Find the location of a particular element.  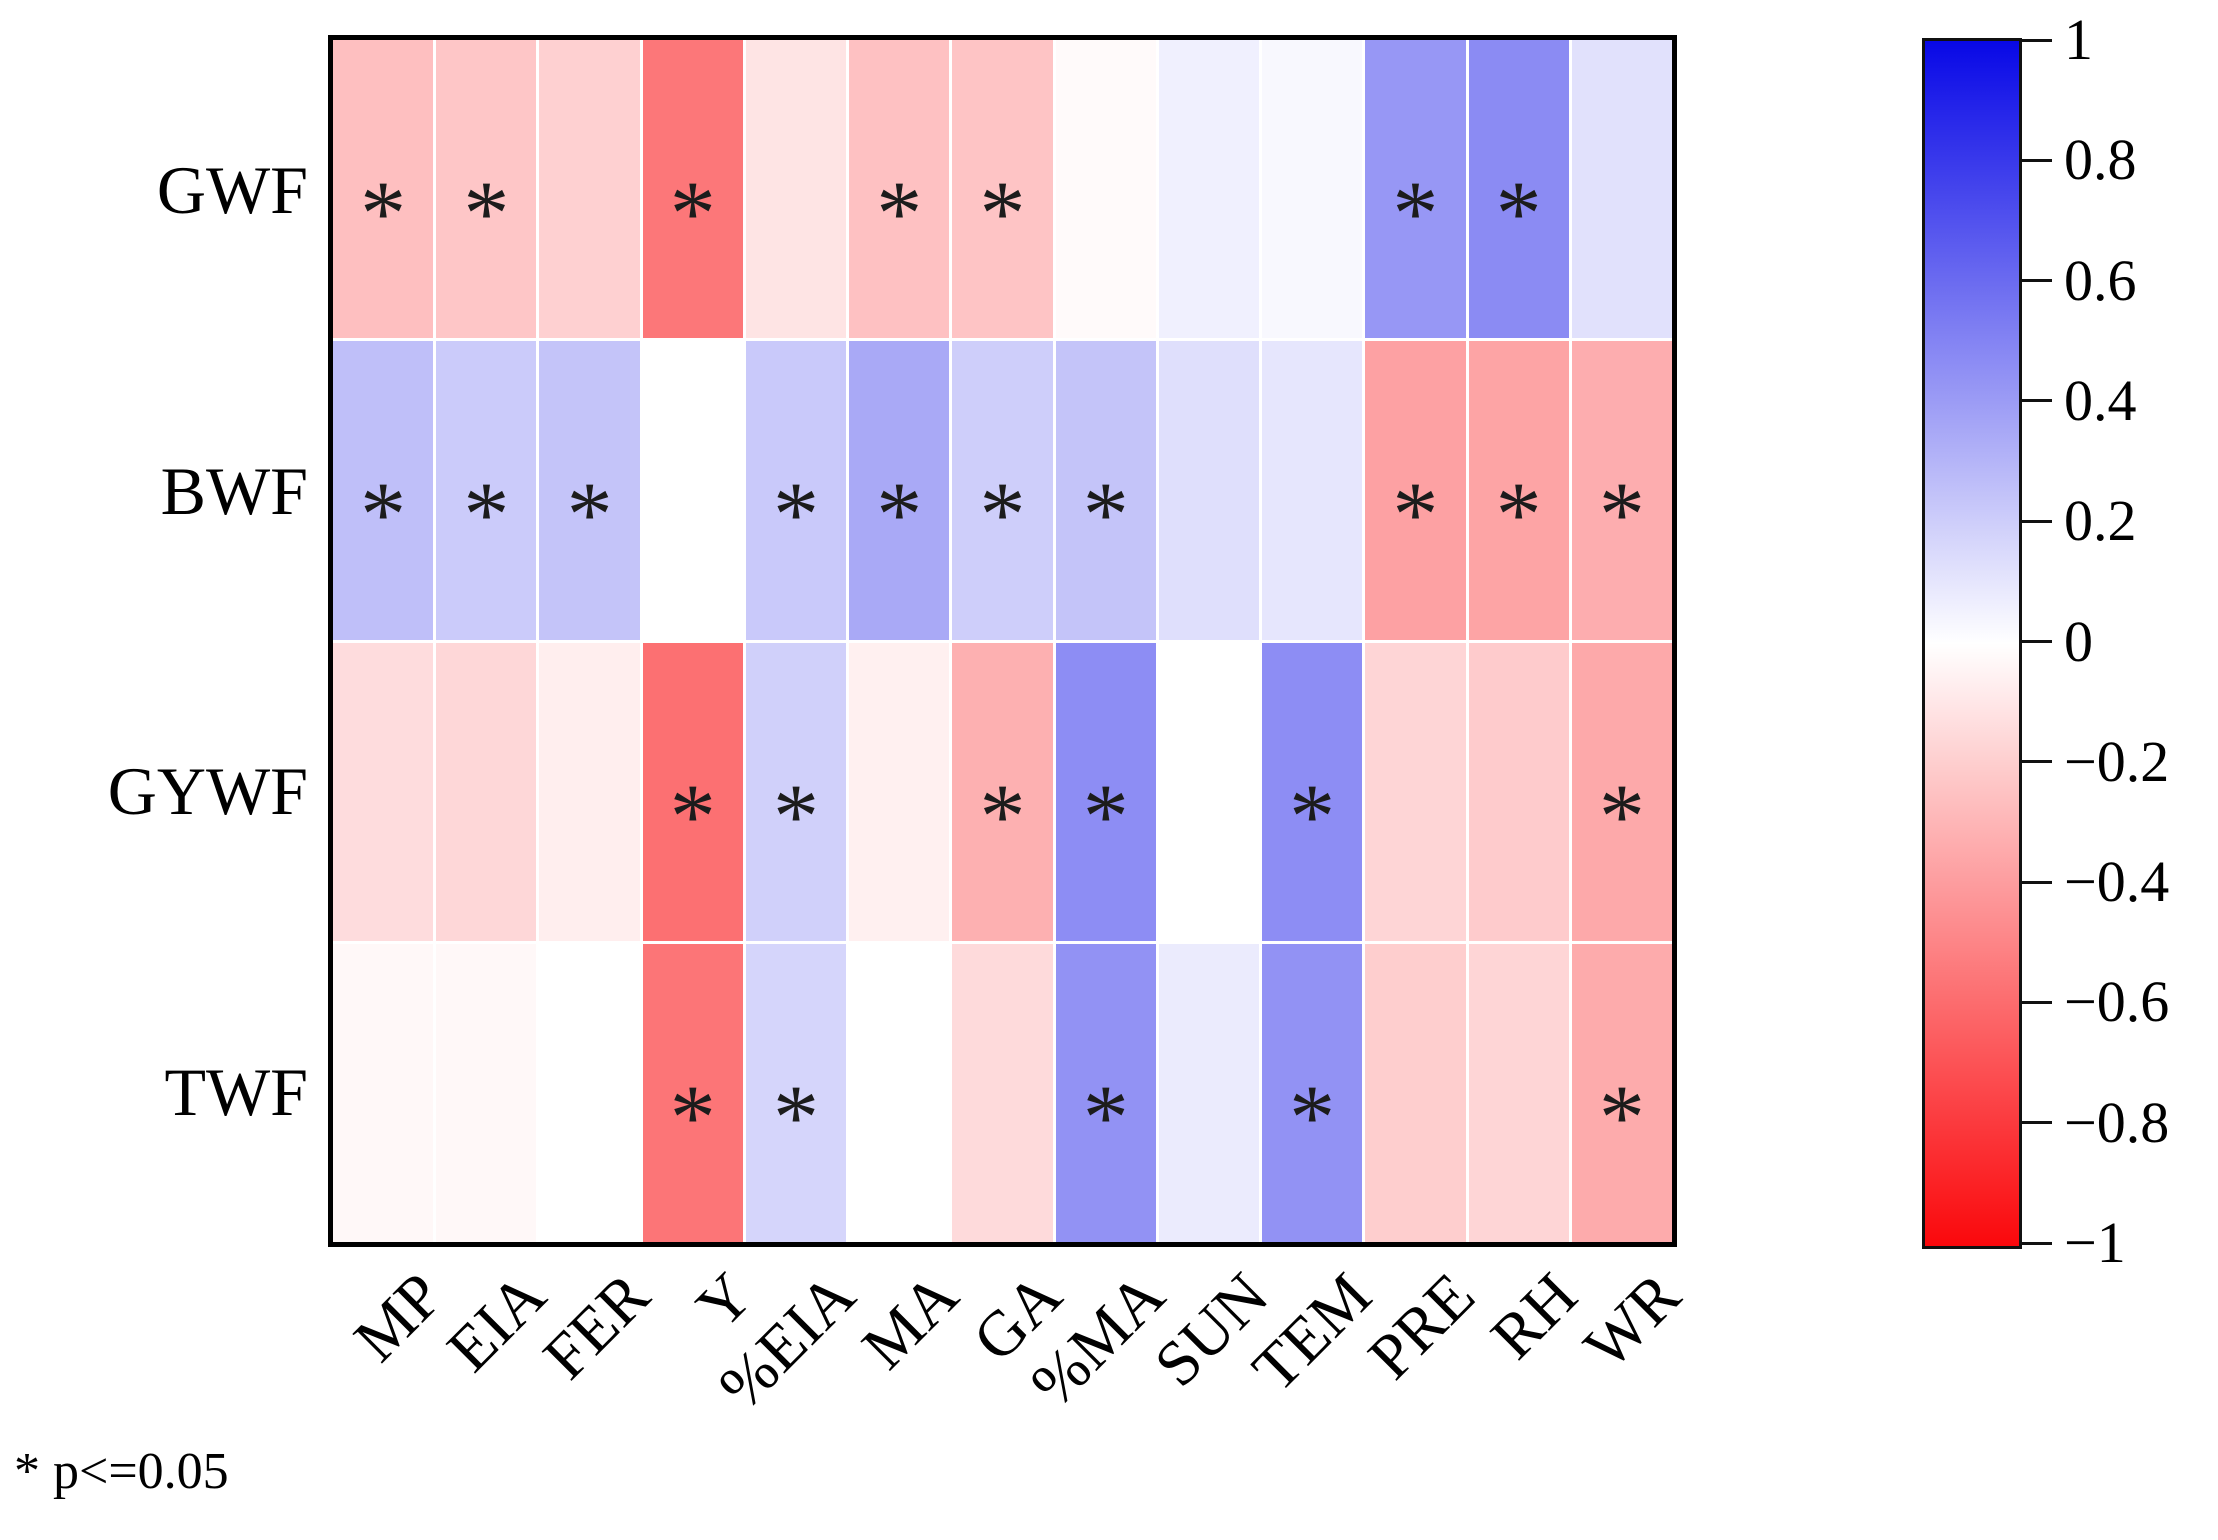

cell-TWF-RH is located at coordinates (1518, 1092).